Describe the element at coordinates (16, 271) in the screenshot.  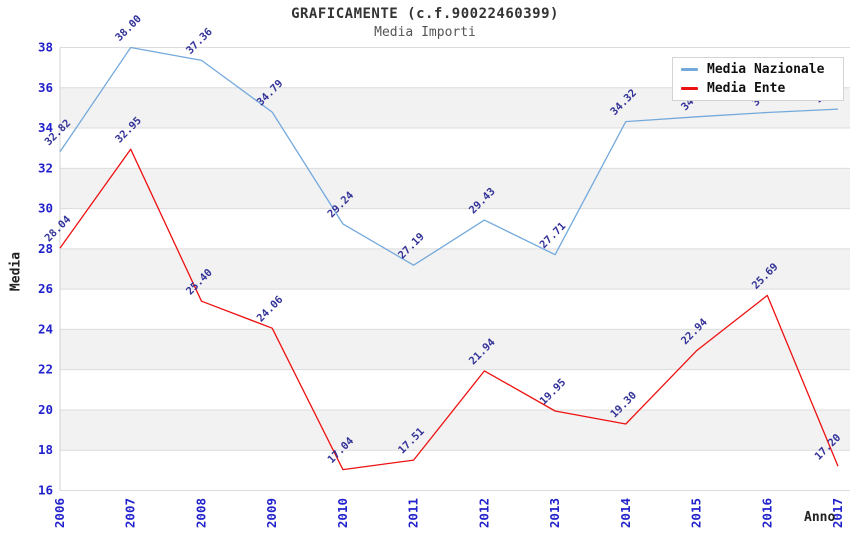
I see `y-axis-title: Media` at that location.